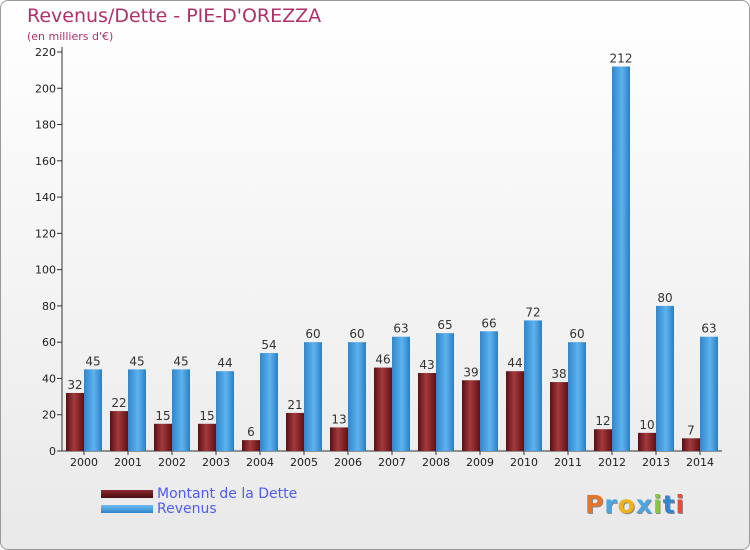 This screenshot has height=550, width=750. Describe the element at coordinates (382, 360) in the screenshot. I see `data-label: 46` at that location.